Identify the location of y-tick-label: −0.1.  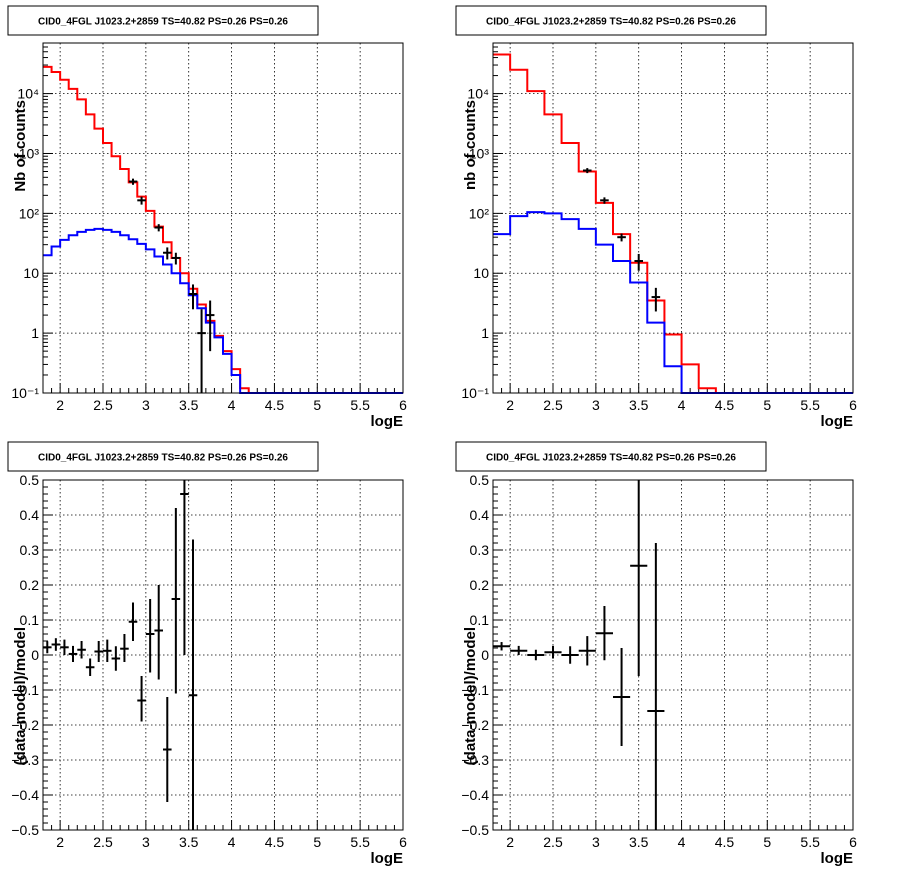
(25, 690).